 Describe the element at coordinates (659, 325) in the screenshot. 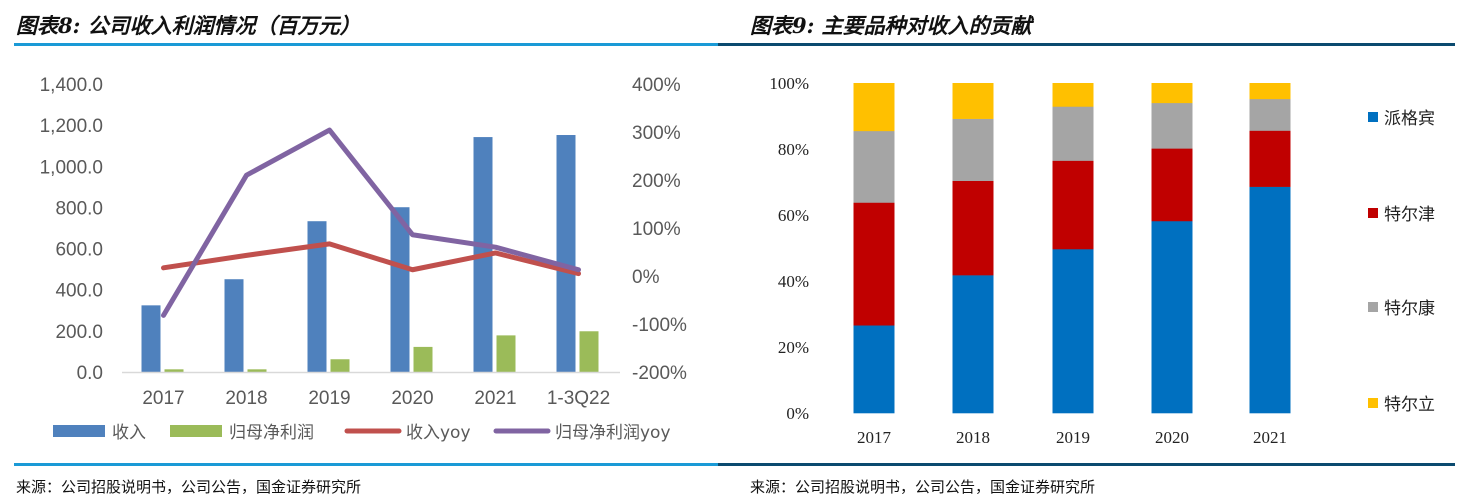

I see `y-right-tick-label: -100%` at that location.